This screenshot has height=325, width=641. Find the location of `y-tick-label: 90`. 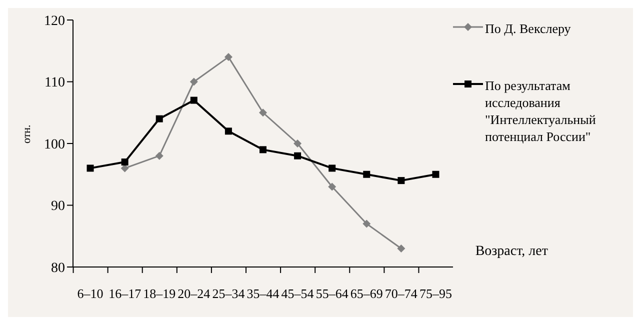

y-tick-label: 90 is located at coordinates (58, 206).